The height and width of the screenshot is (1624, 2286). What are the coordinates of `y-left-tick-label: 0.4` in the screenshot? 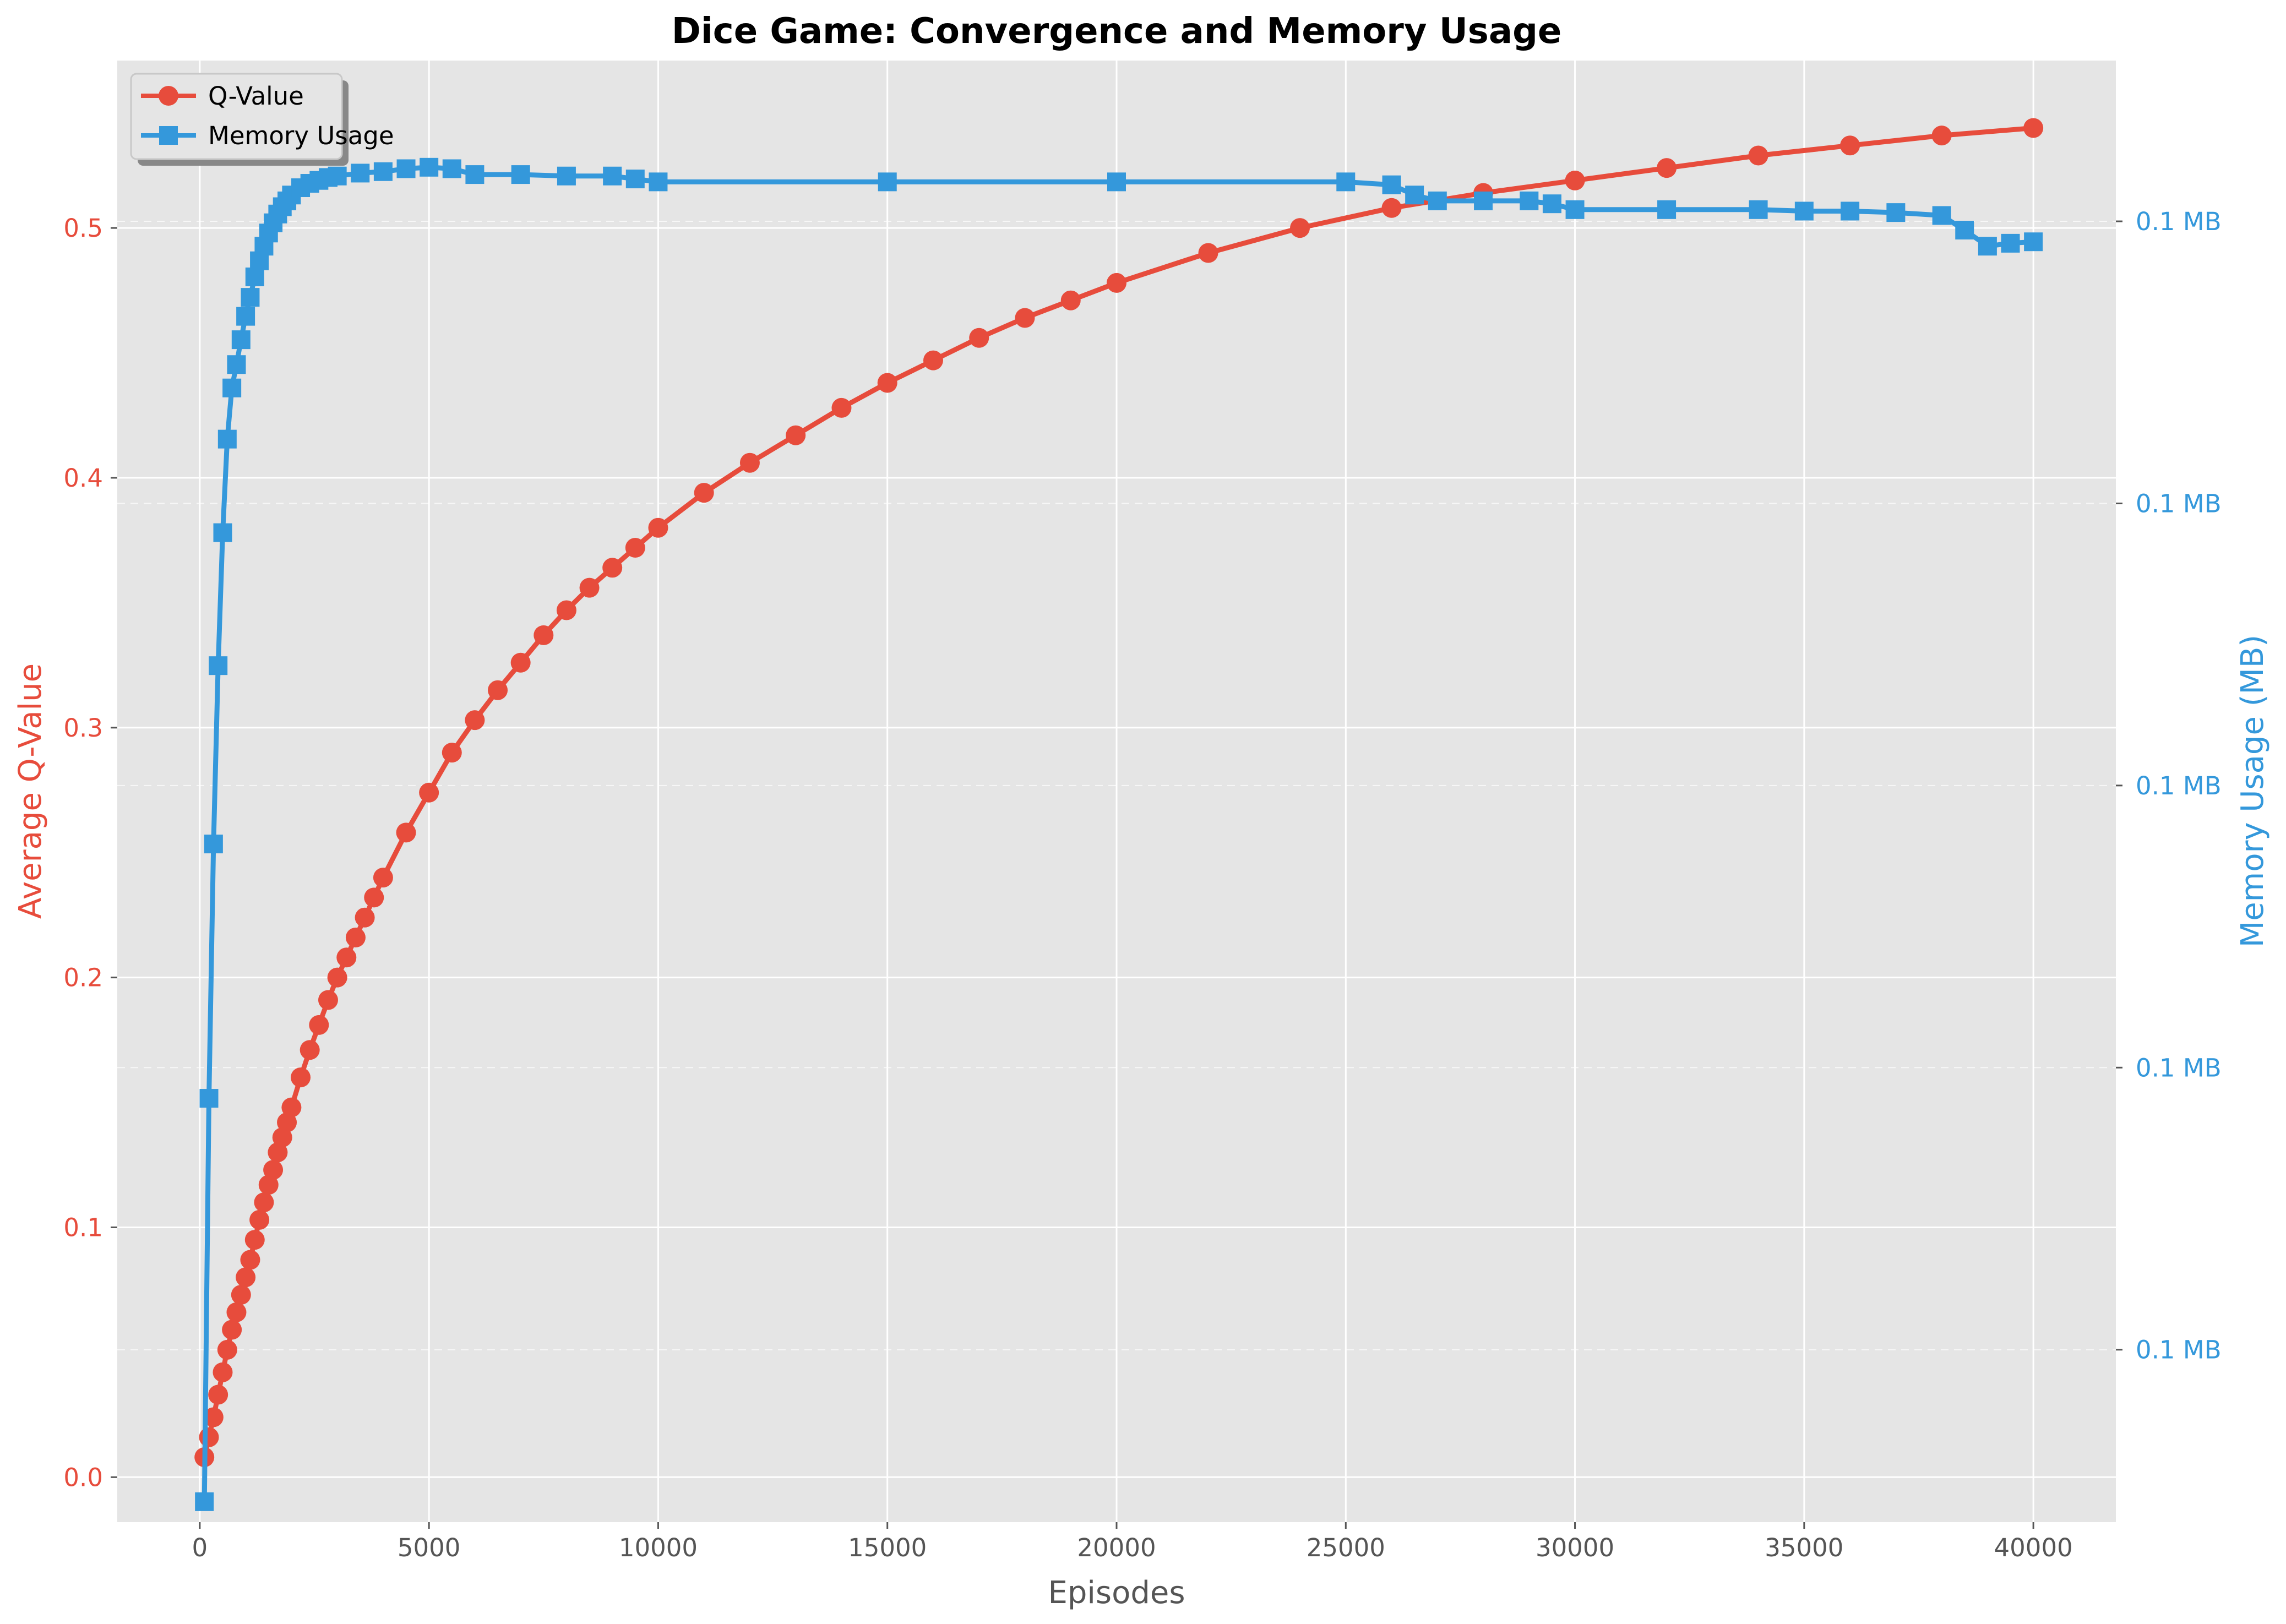 It's located at (83, 479).